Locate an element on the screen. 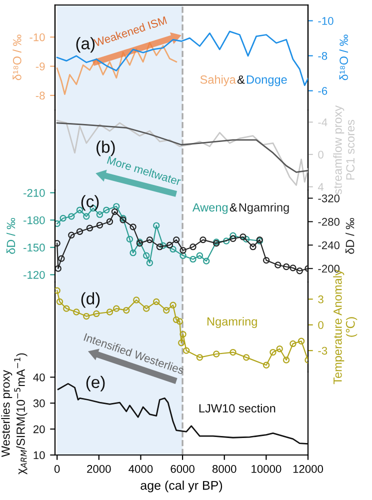 Image resolution: width=372 pixels, height=500 pixels. y-tick-label: -180 is located at coordinates (34, 220).